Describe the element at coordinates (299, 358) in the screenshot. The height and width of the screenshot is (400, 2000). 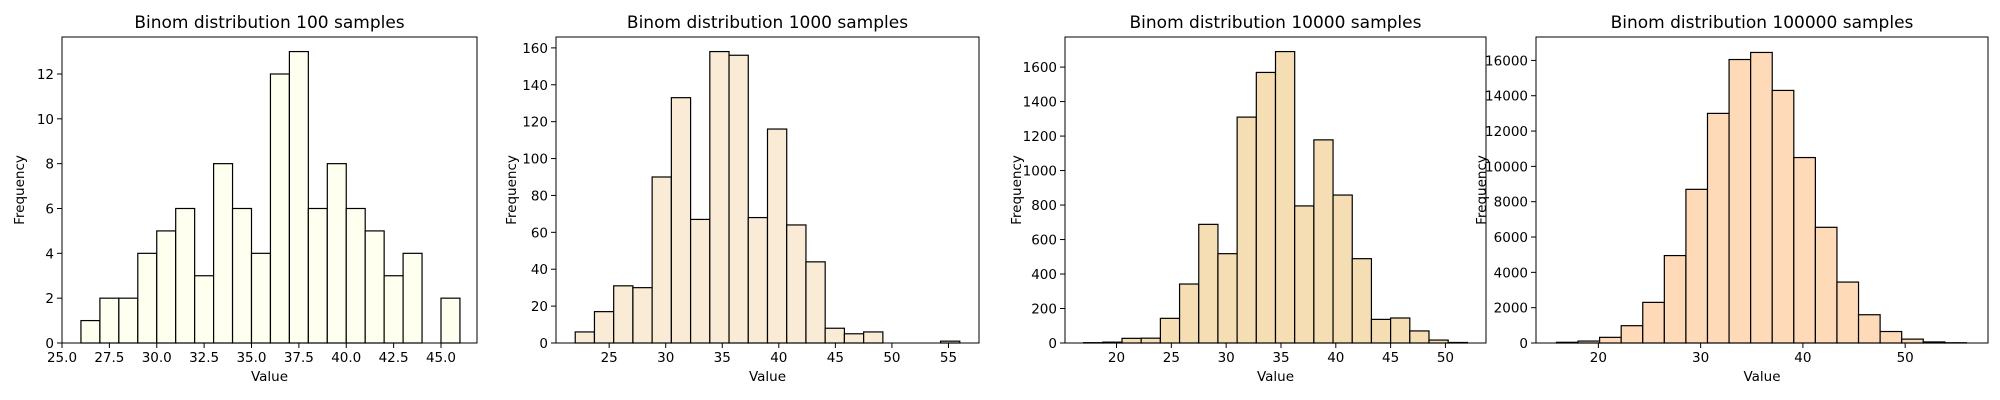
I see `x-tick-label: 37.5` at that location.